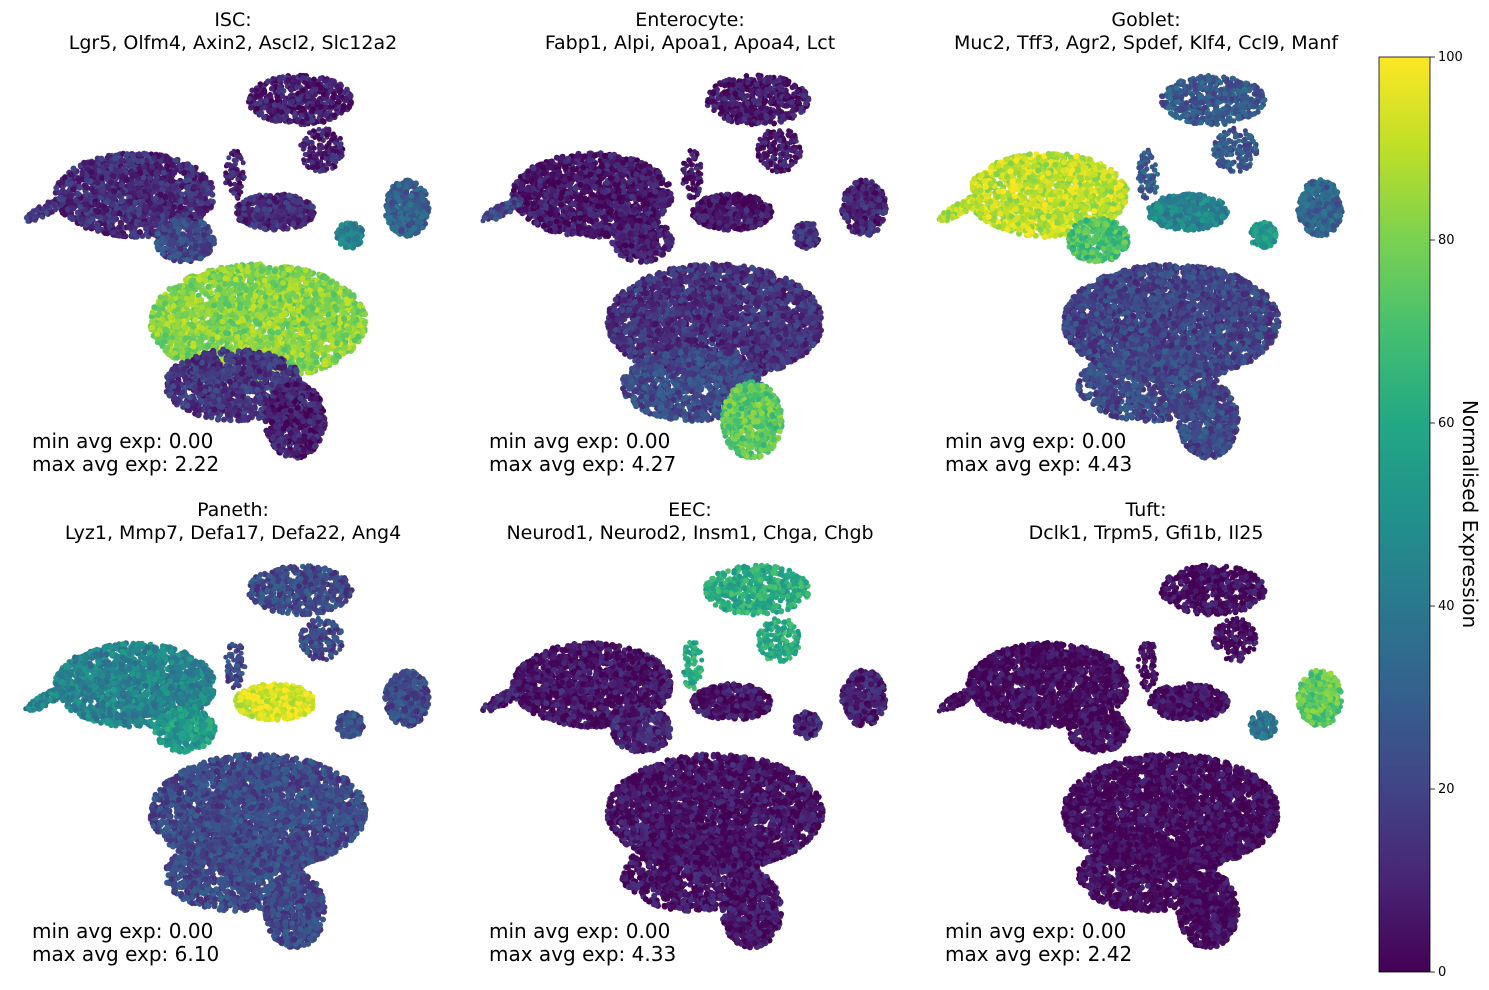  What do you see at coordinates (232, 20) in the screenshot?
I see `panel-title: ISC:` at bounding box center [232, 20].